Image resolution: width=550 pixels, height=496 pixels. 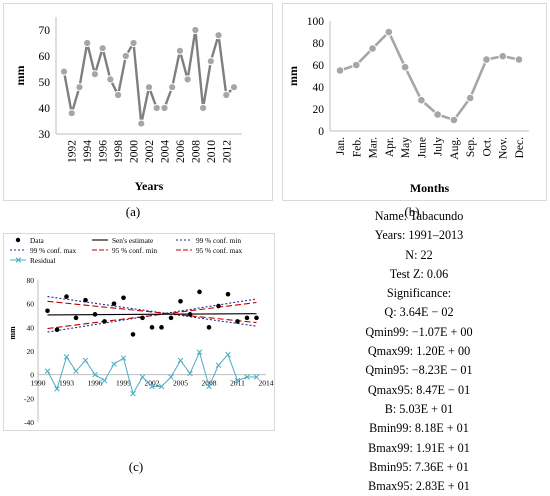 I want to click on chart-c-x-tick: 1996, so click(x=95, y=383).